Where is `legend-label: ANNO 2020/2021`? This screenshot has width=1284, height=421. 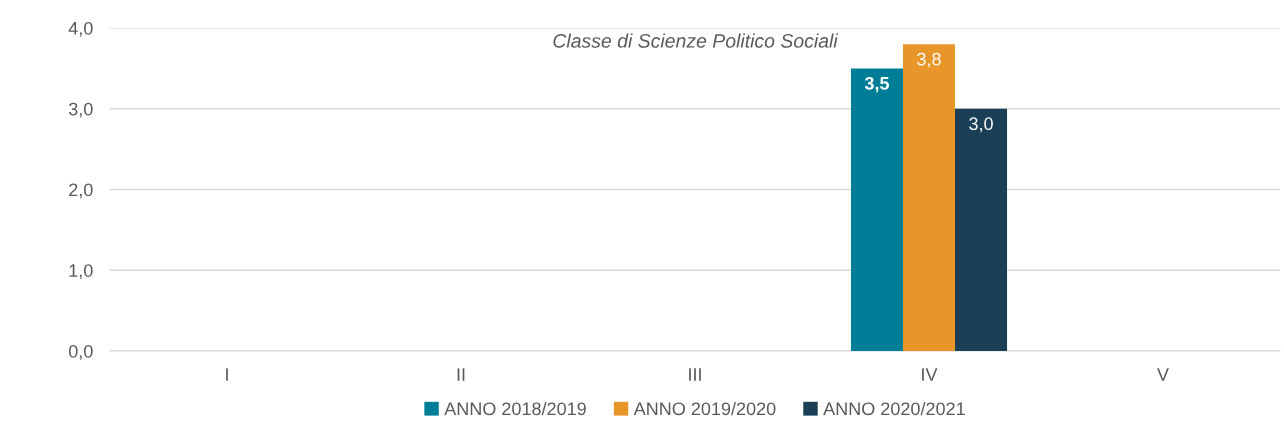
legend-label: ANNO 2020/2021 is located at coordinates (894, 408).